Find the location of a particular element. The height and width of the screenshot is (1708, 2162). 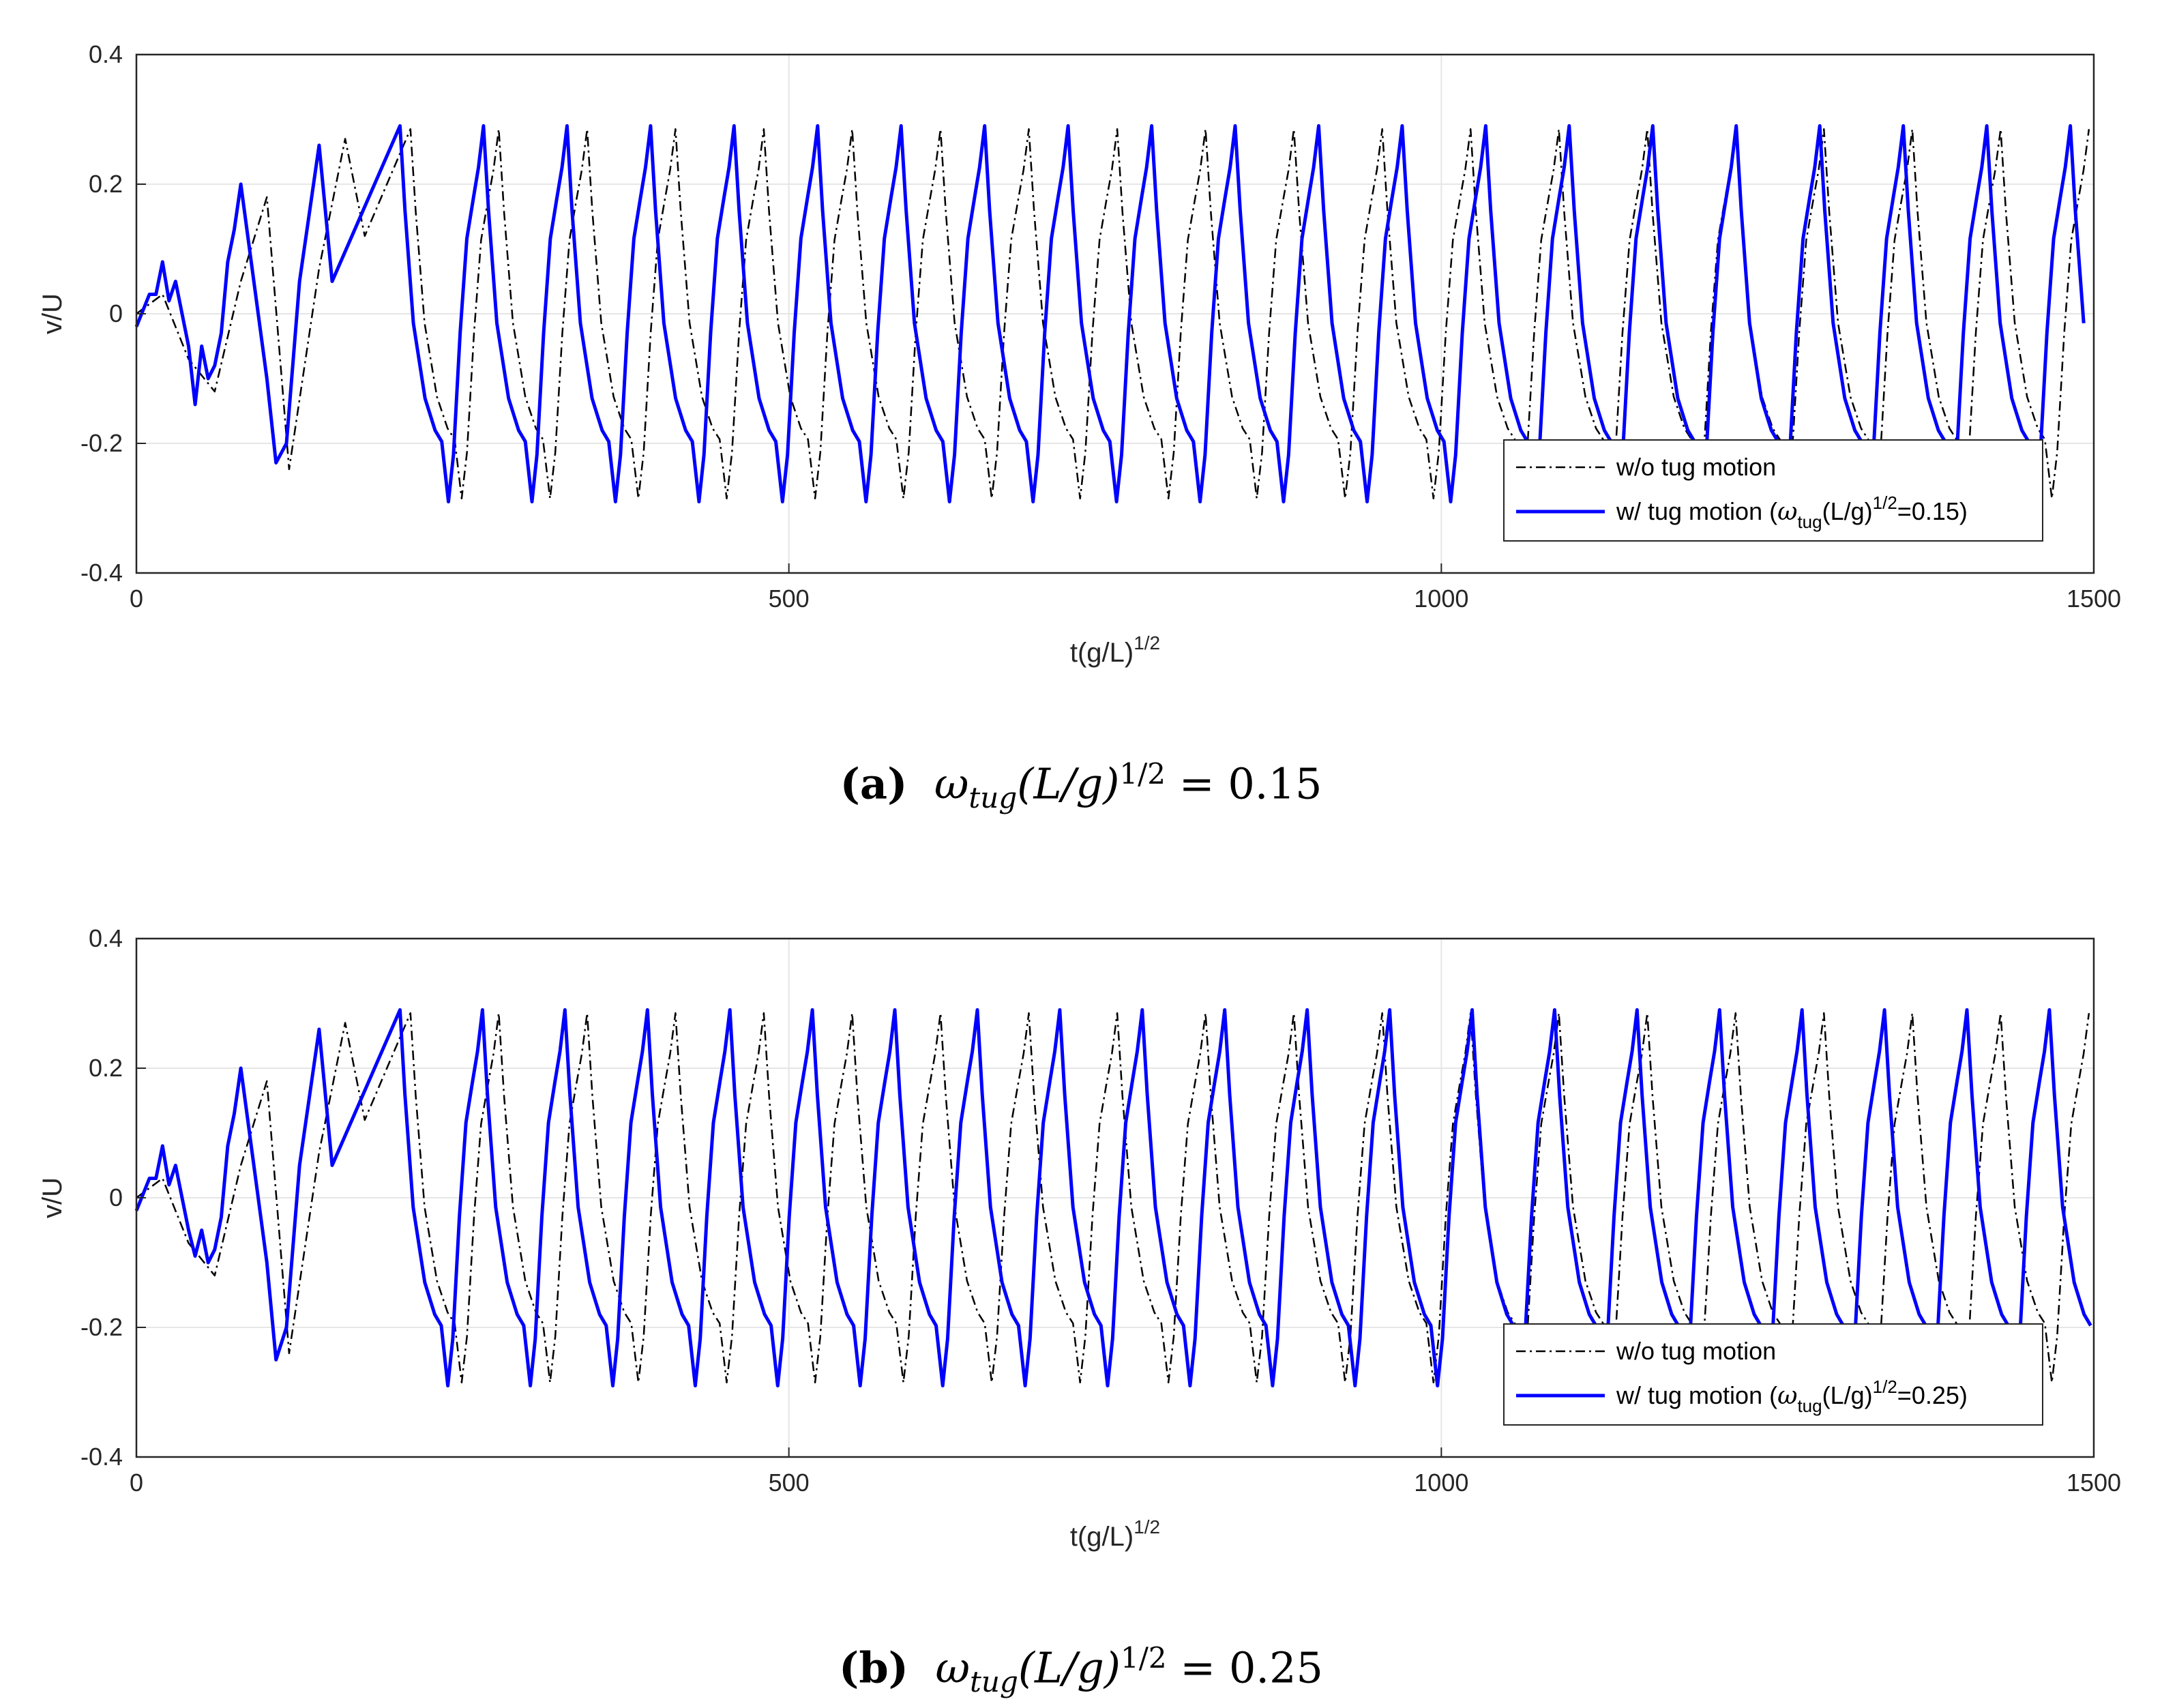

caption-b-rest: (L/g) is located at coordinates (1069, 1668).